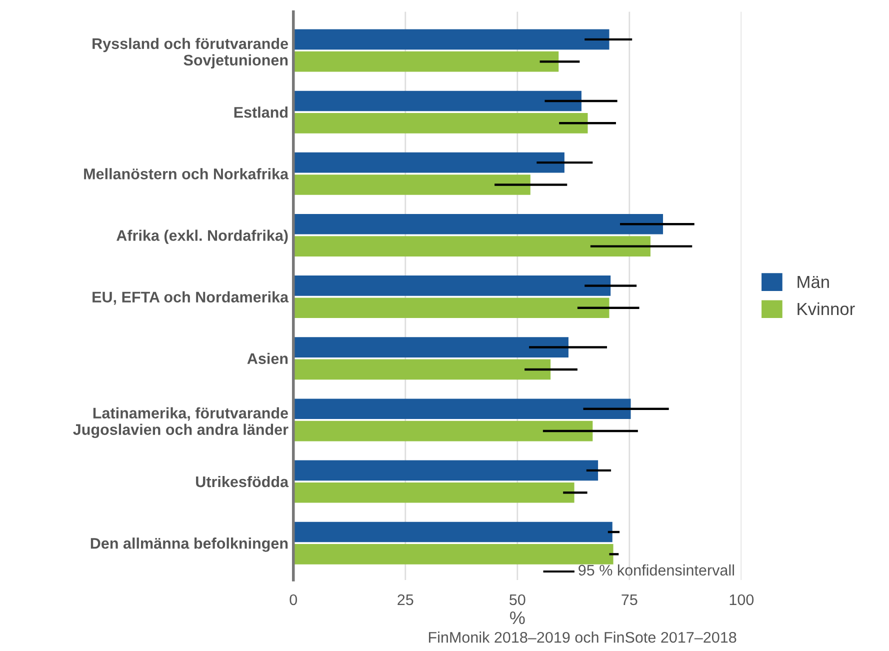 This screenshot has width=889, height=651. What do you see at coordinates (261, 112) in the screenshot?
I see `y-tick-label: Estland` at bounding box center [261, 112].